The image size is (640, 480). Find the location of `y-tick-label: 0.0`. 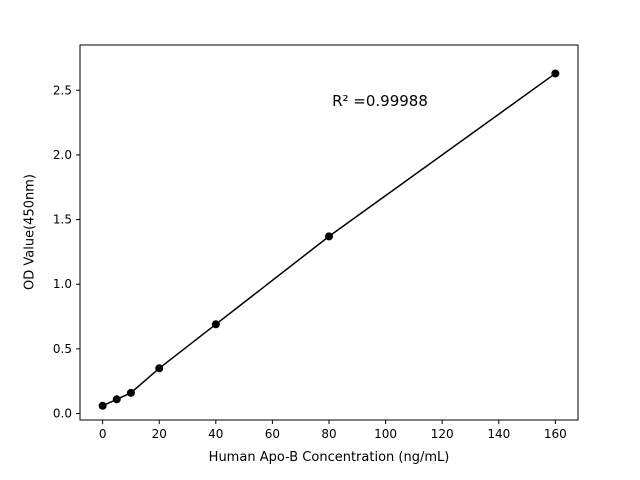

y-tick-label: 0.0 is located at coordinates (62, 414).